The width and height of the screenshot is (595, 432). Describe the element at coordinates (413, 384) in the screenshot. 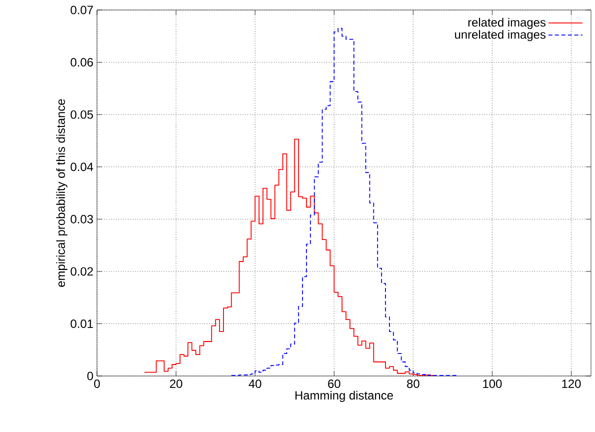

I see `x-tick-label: 80` at that location.